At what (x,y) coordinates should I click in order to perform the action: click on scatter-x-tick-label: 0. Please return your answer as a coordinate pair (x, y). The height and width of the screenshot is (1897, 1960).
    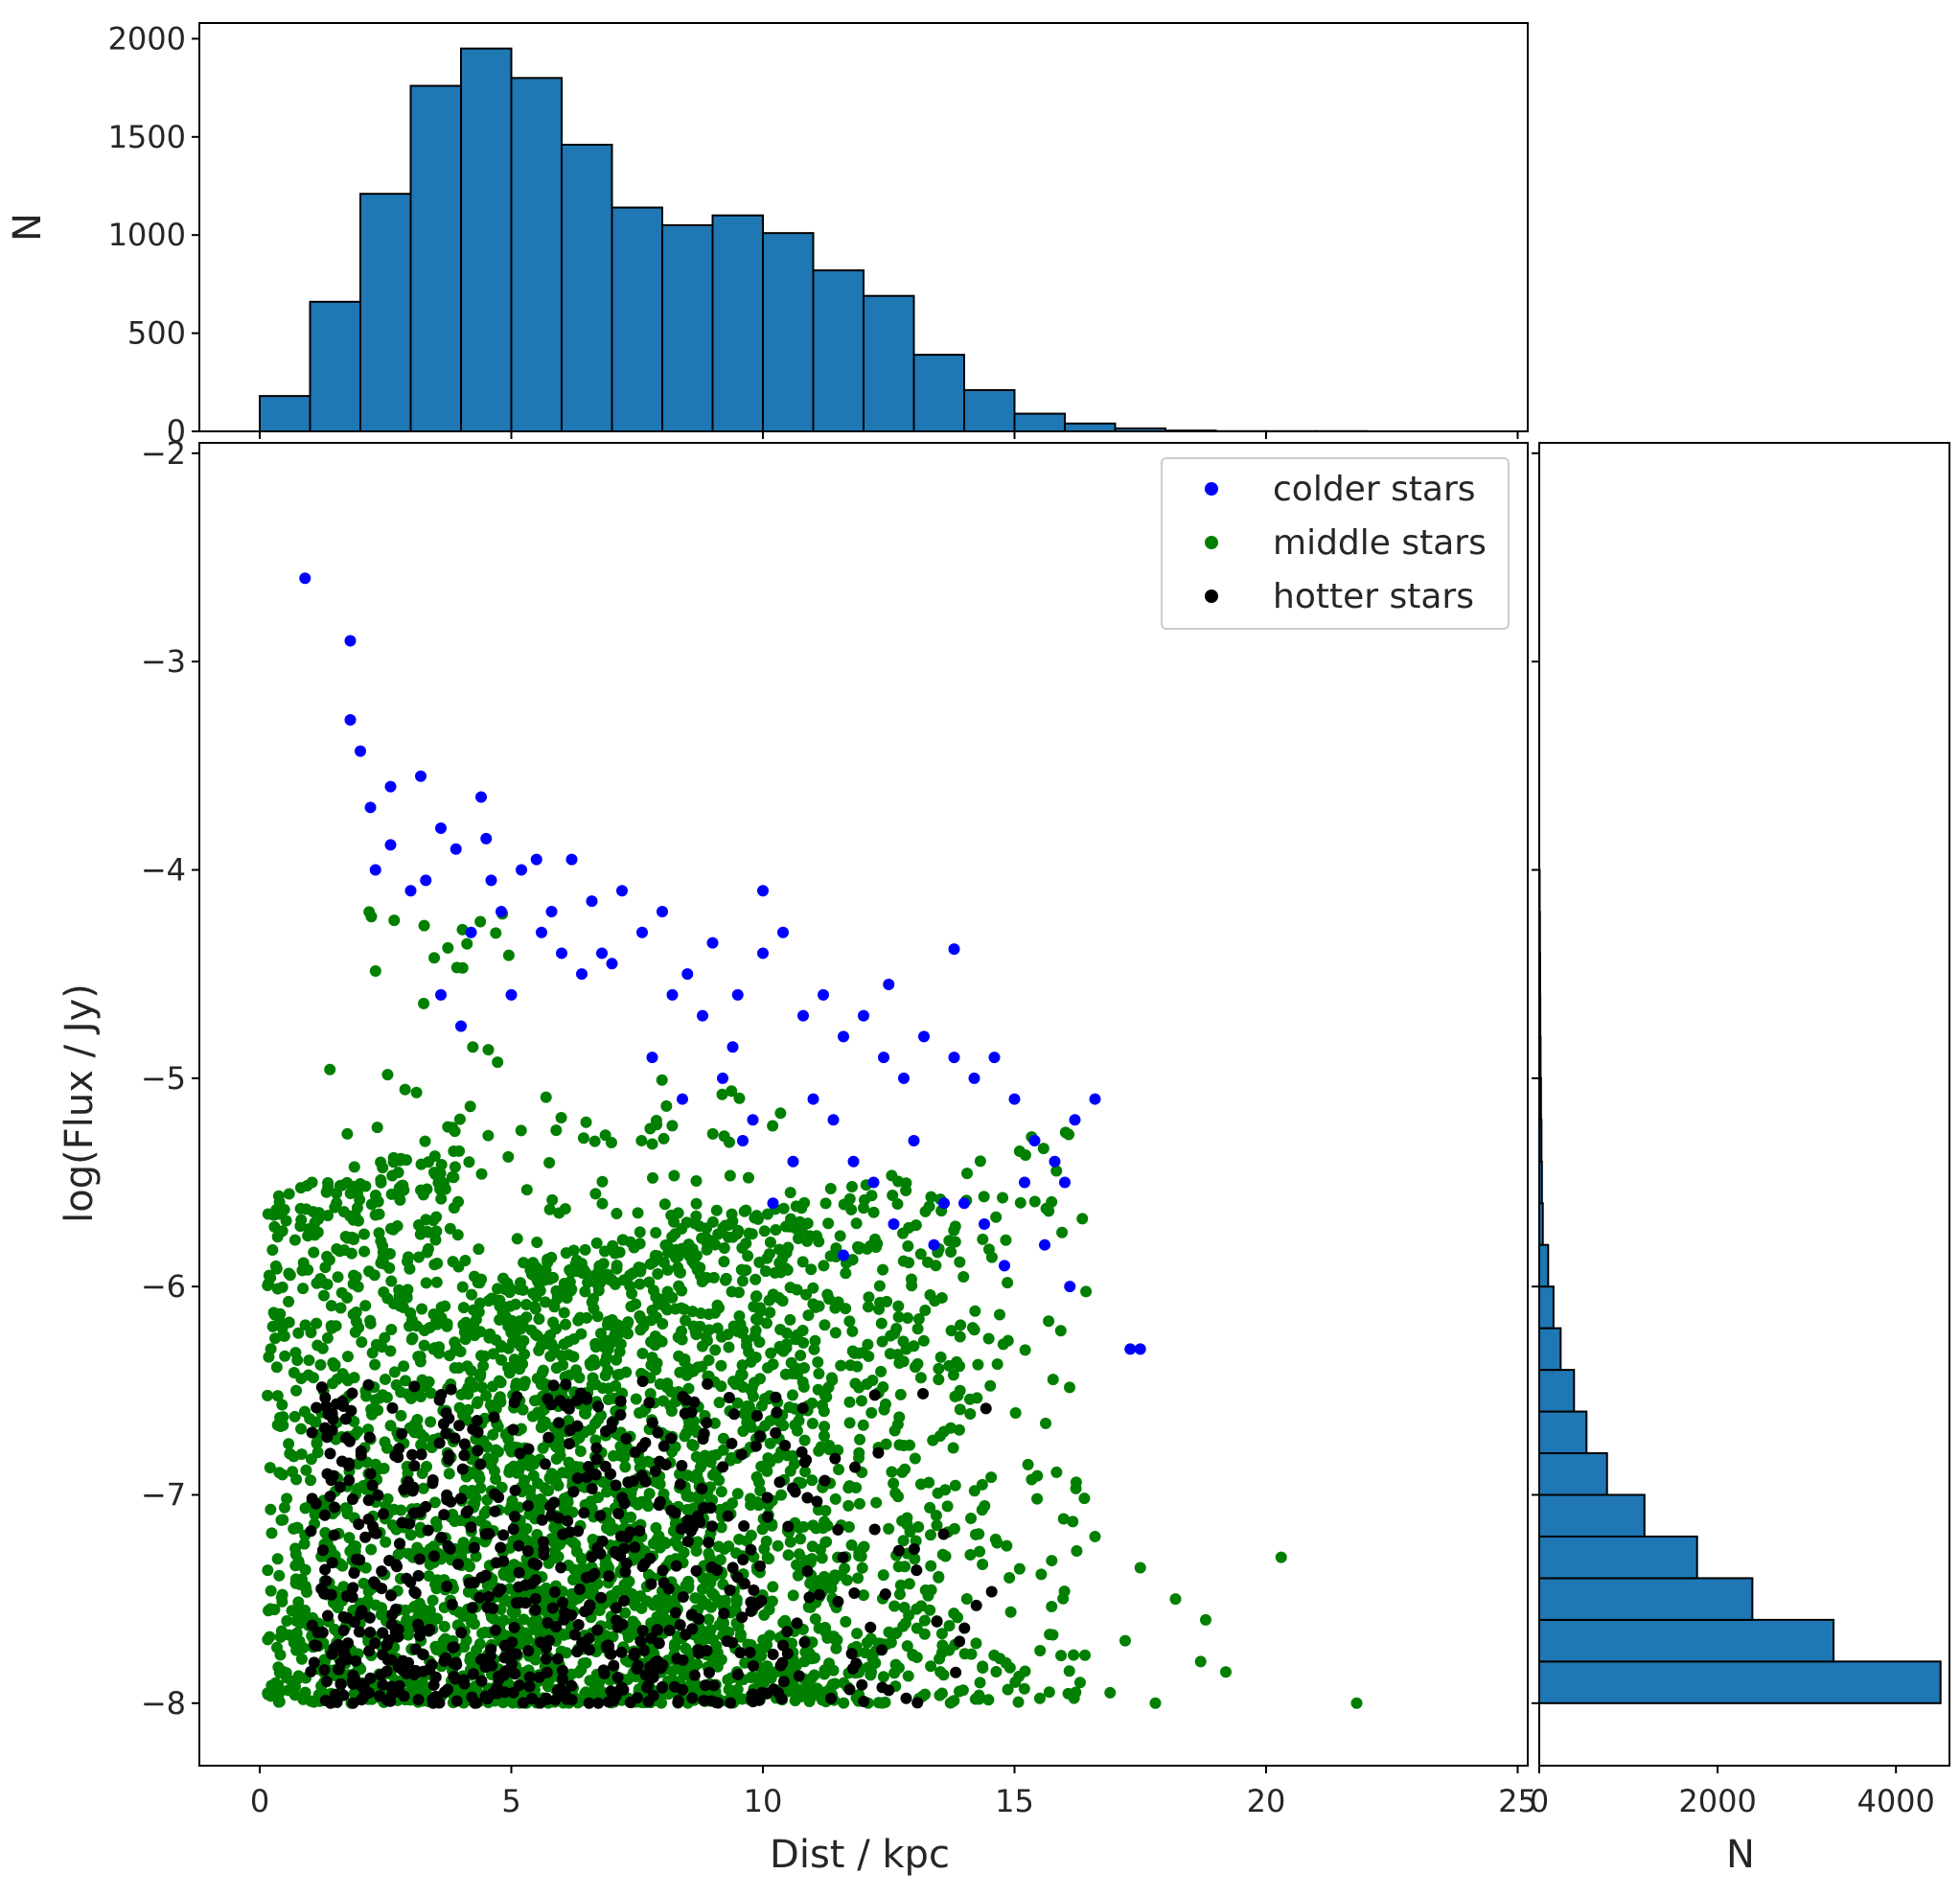
    Looking at the image, I should click on (259, 1801).